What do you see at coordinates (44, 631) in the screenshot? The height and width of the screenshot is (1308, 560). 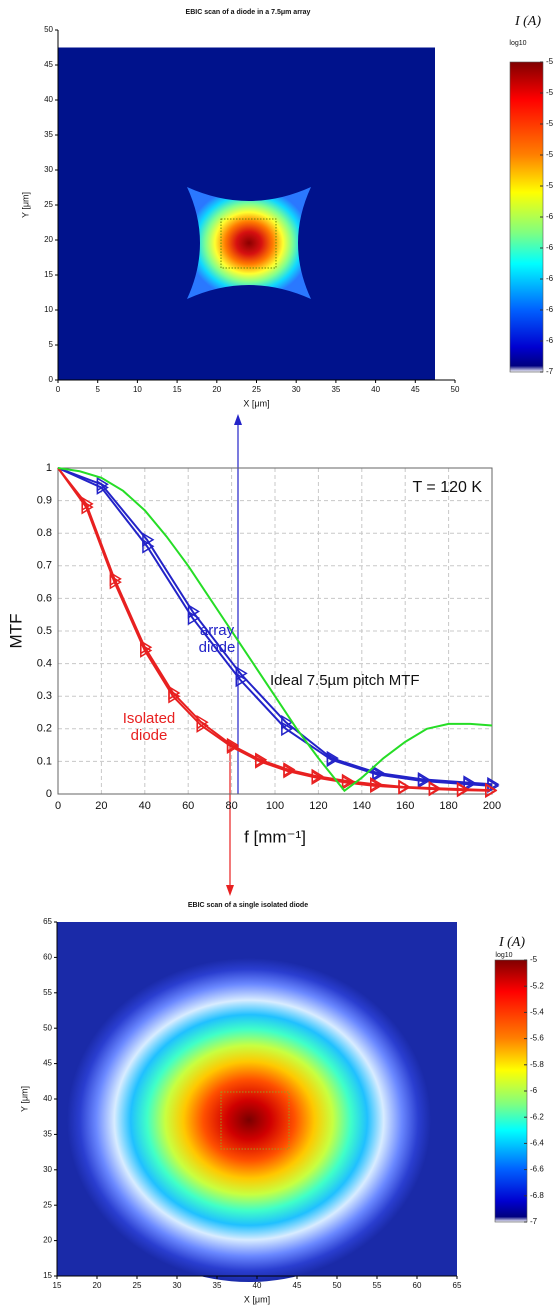 I see `y-tick-label: 0.5` at bounding box center [44, 631].